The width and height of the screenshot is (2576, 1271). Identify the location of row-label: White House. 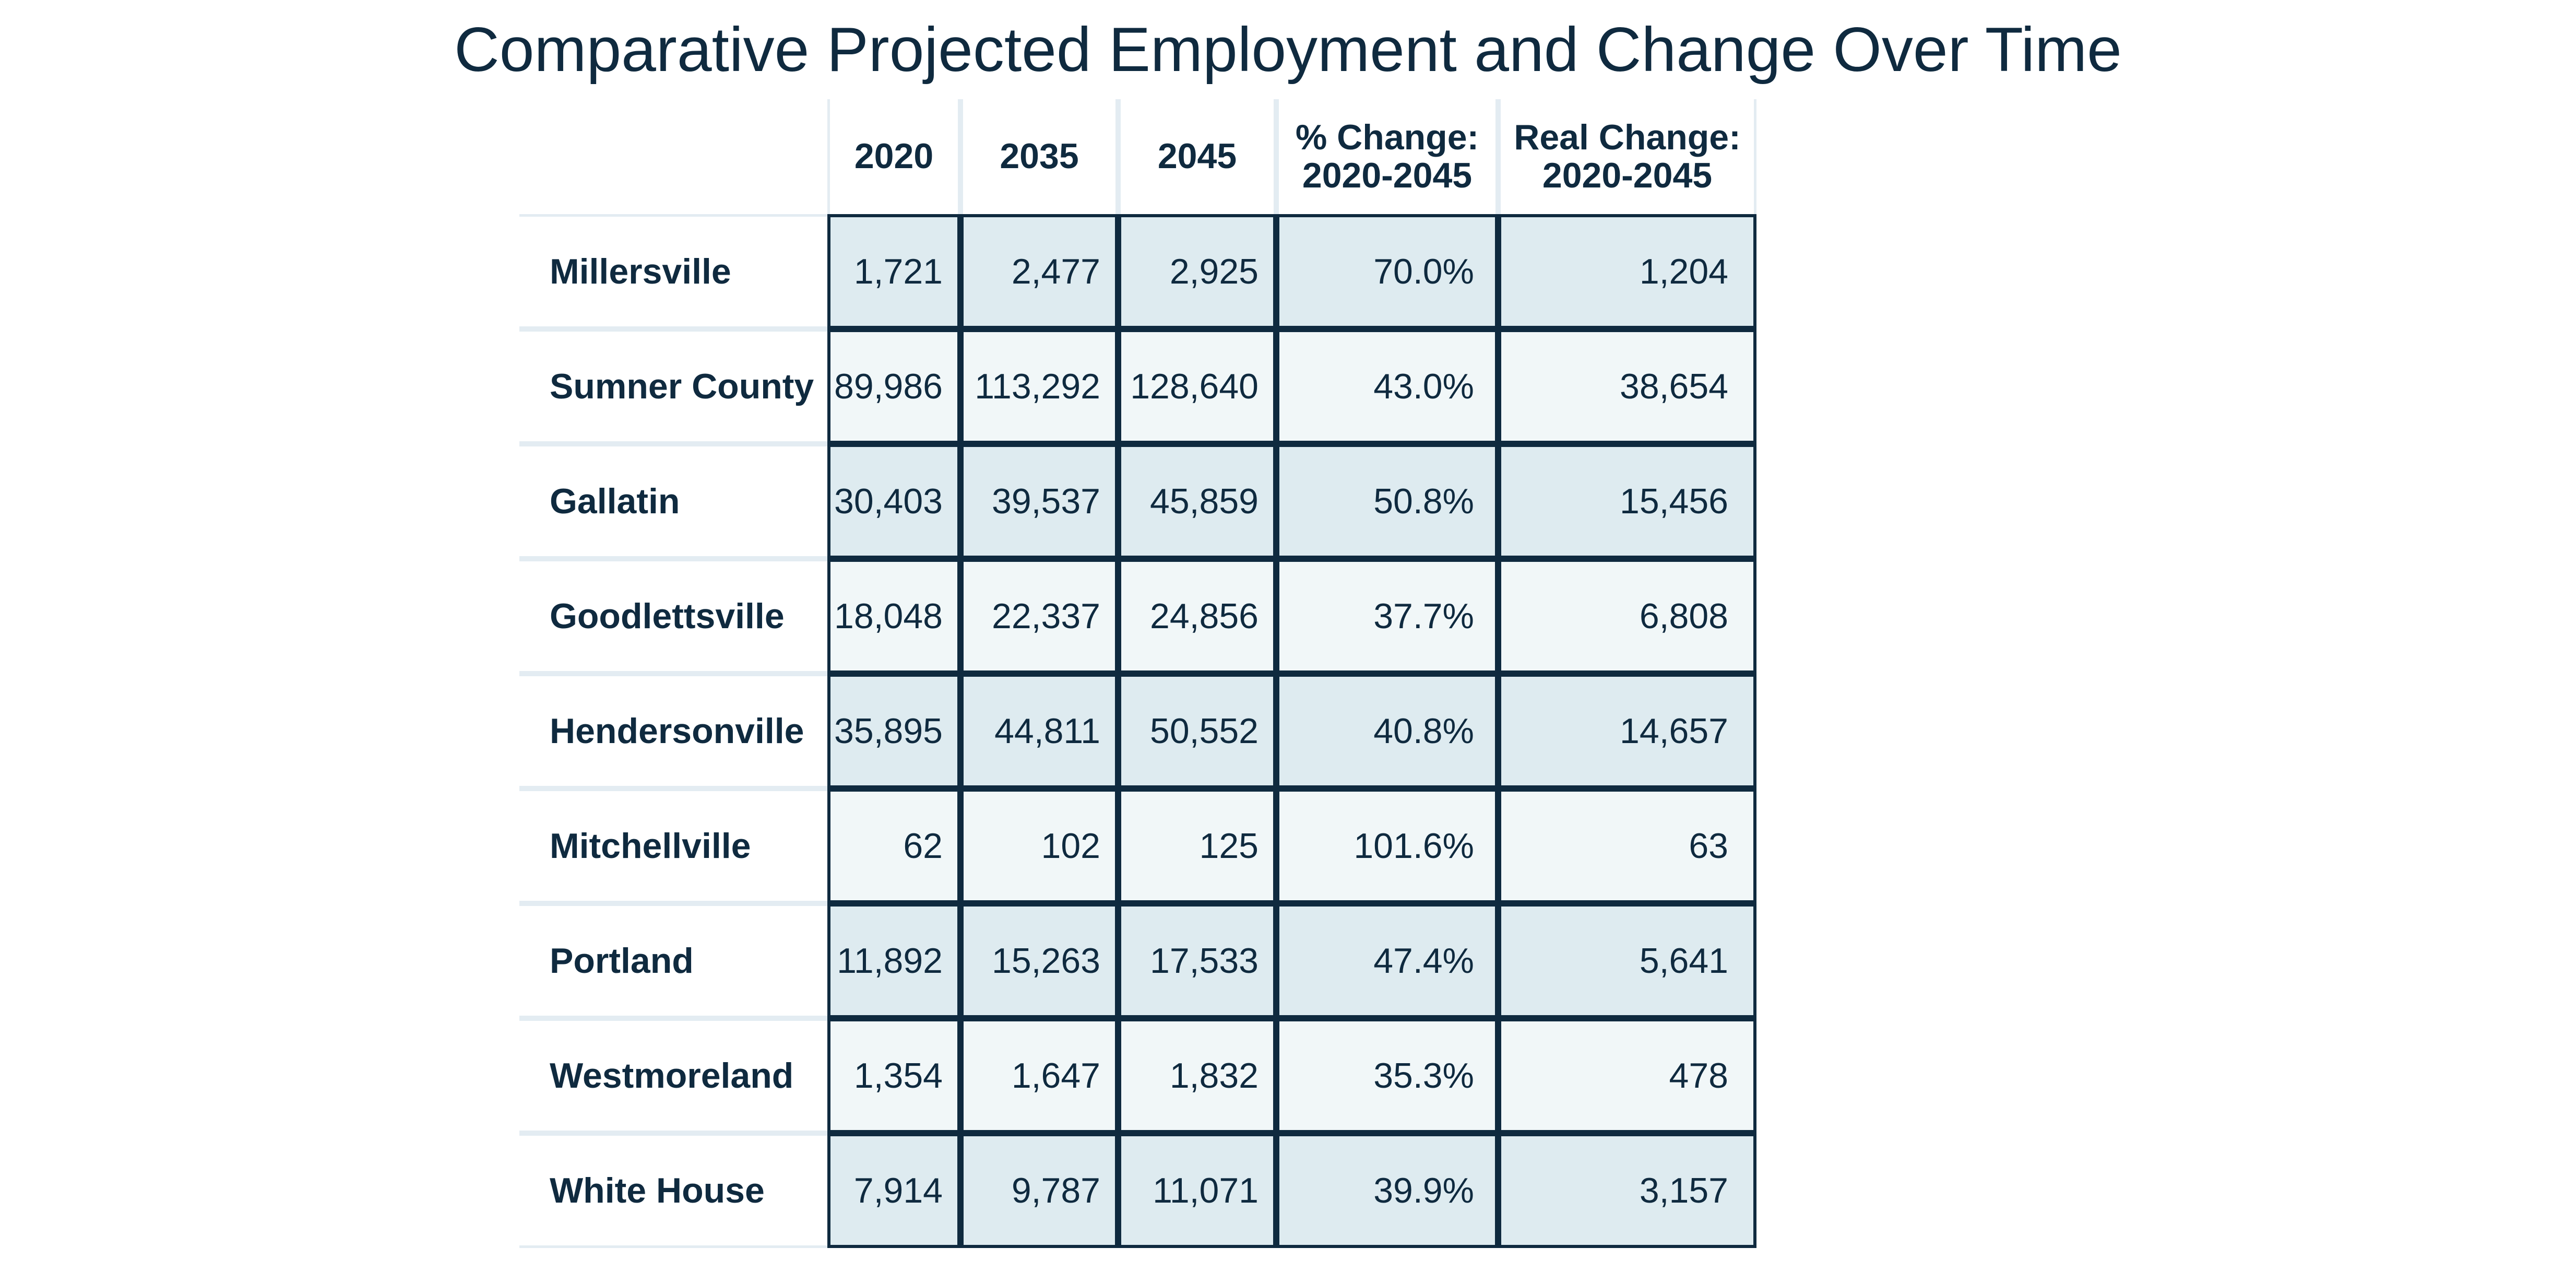
(673, 1190).